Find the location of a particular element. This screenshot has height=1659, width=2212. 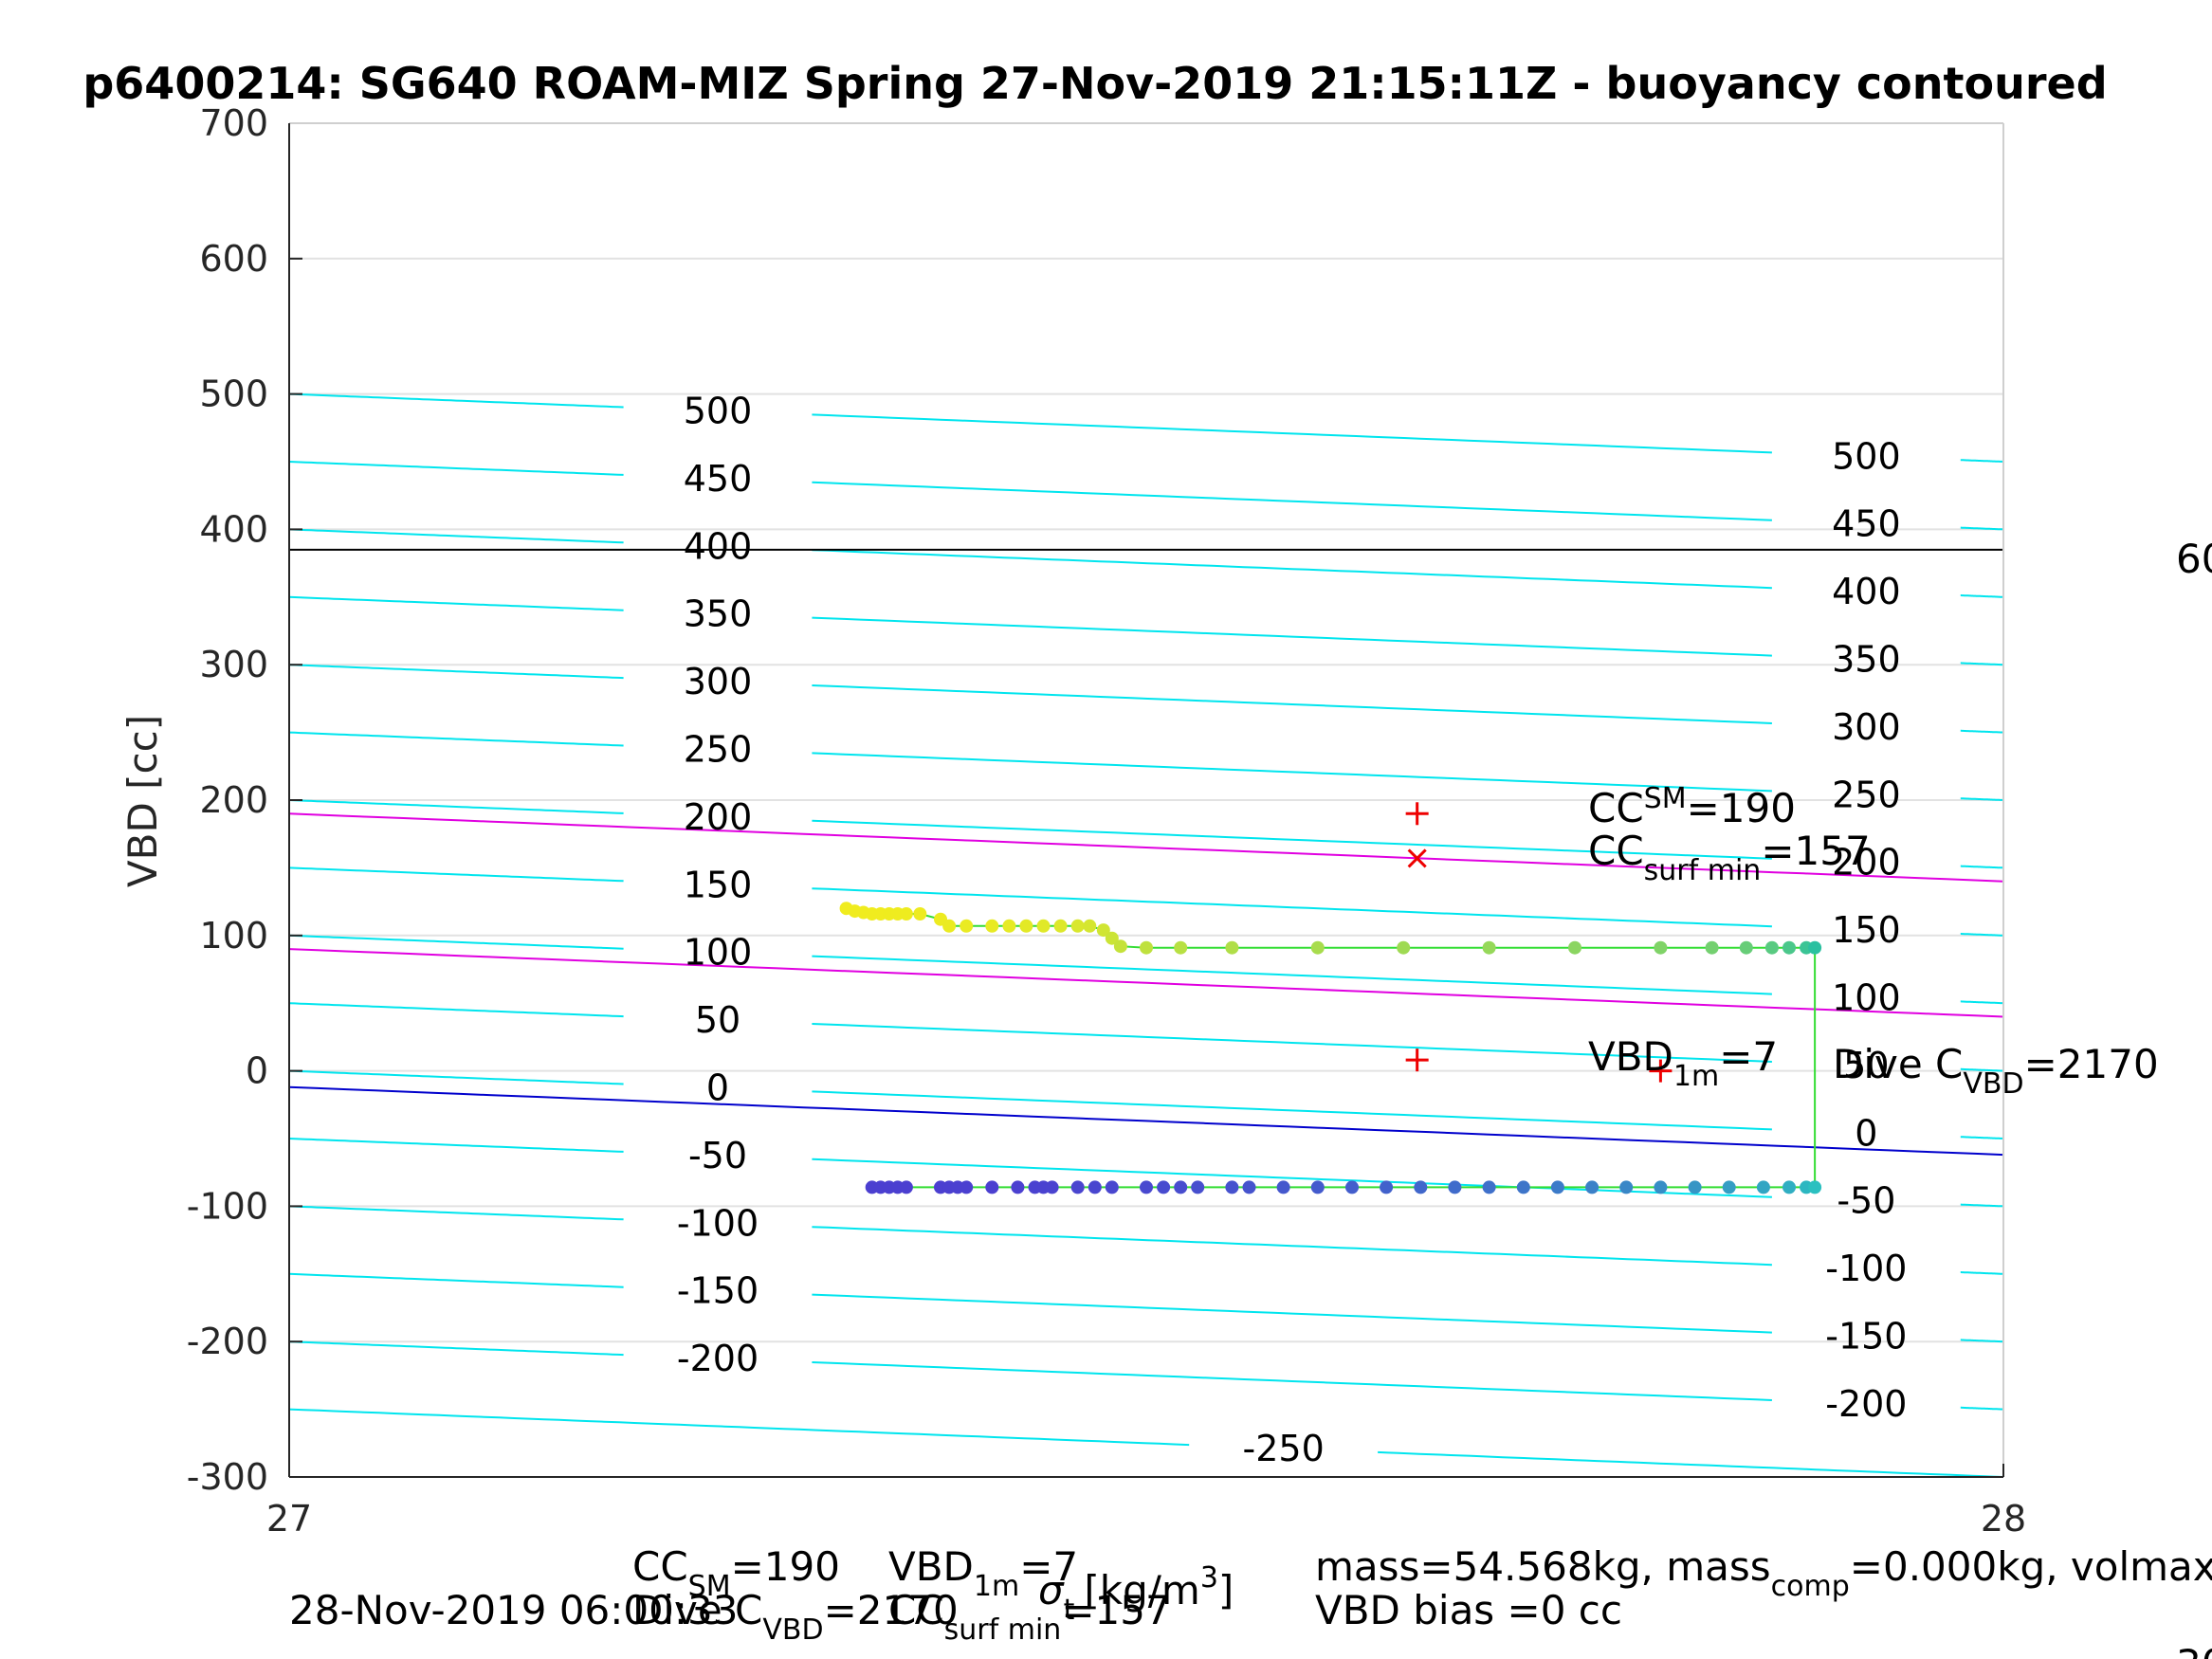

contour-label-left: -100 is located at coordinates (718, 1223).